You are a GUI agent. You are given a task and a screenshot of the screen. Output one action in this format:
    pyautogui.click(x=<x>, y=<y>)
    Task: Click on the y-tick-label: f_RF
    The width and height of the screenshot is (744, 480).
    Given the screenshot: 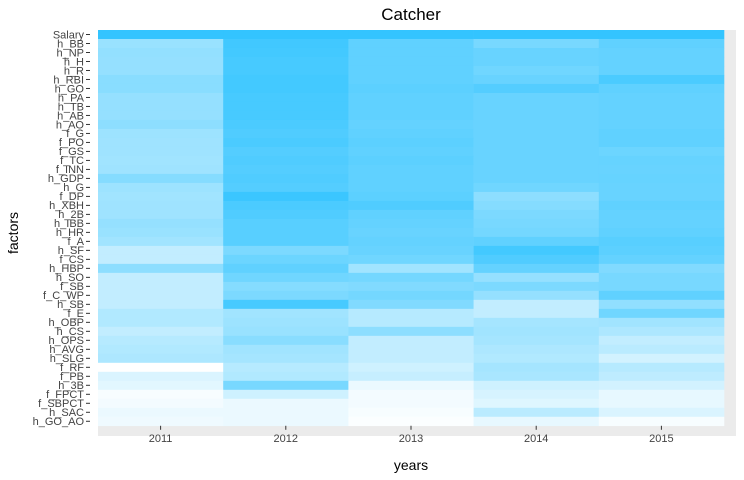 What is the action you would take?
    pyautogui.click(x=72, y=368)
    